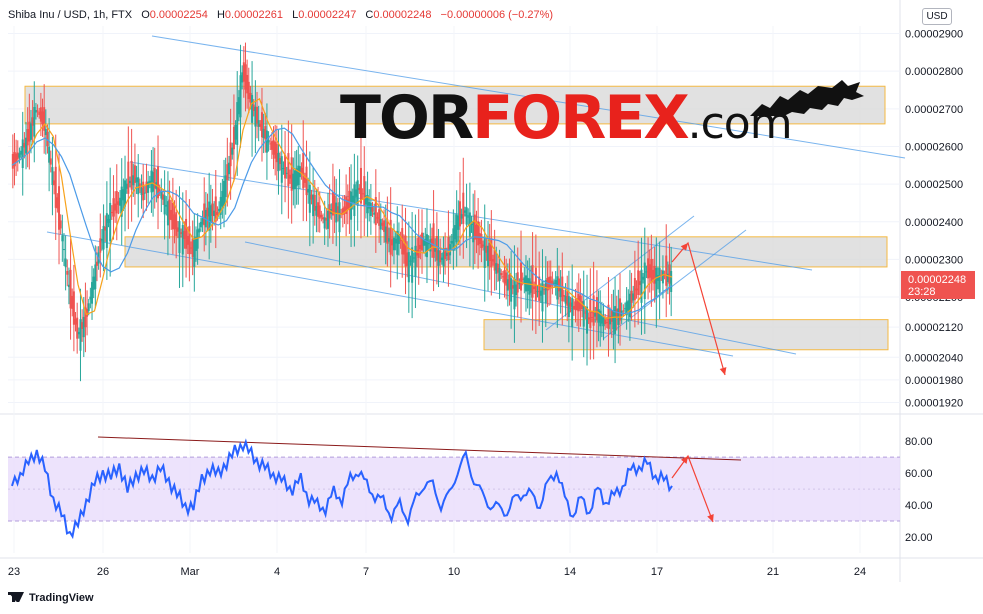 Image resolution: width=983 pixels, height=614 pixels. What do you see at coordinates (807, 98) in the screenshot?
I see `bull-logo-icon` at bounding box center [807, 98].